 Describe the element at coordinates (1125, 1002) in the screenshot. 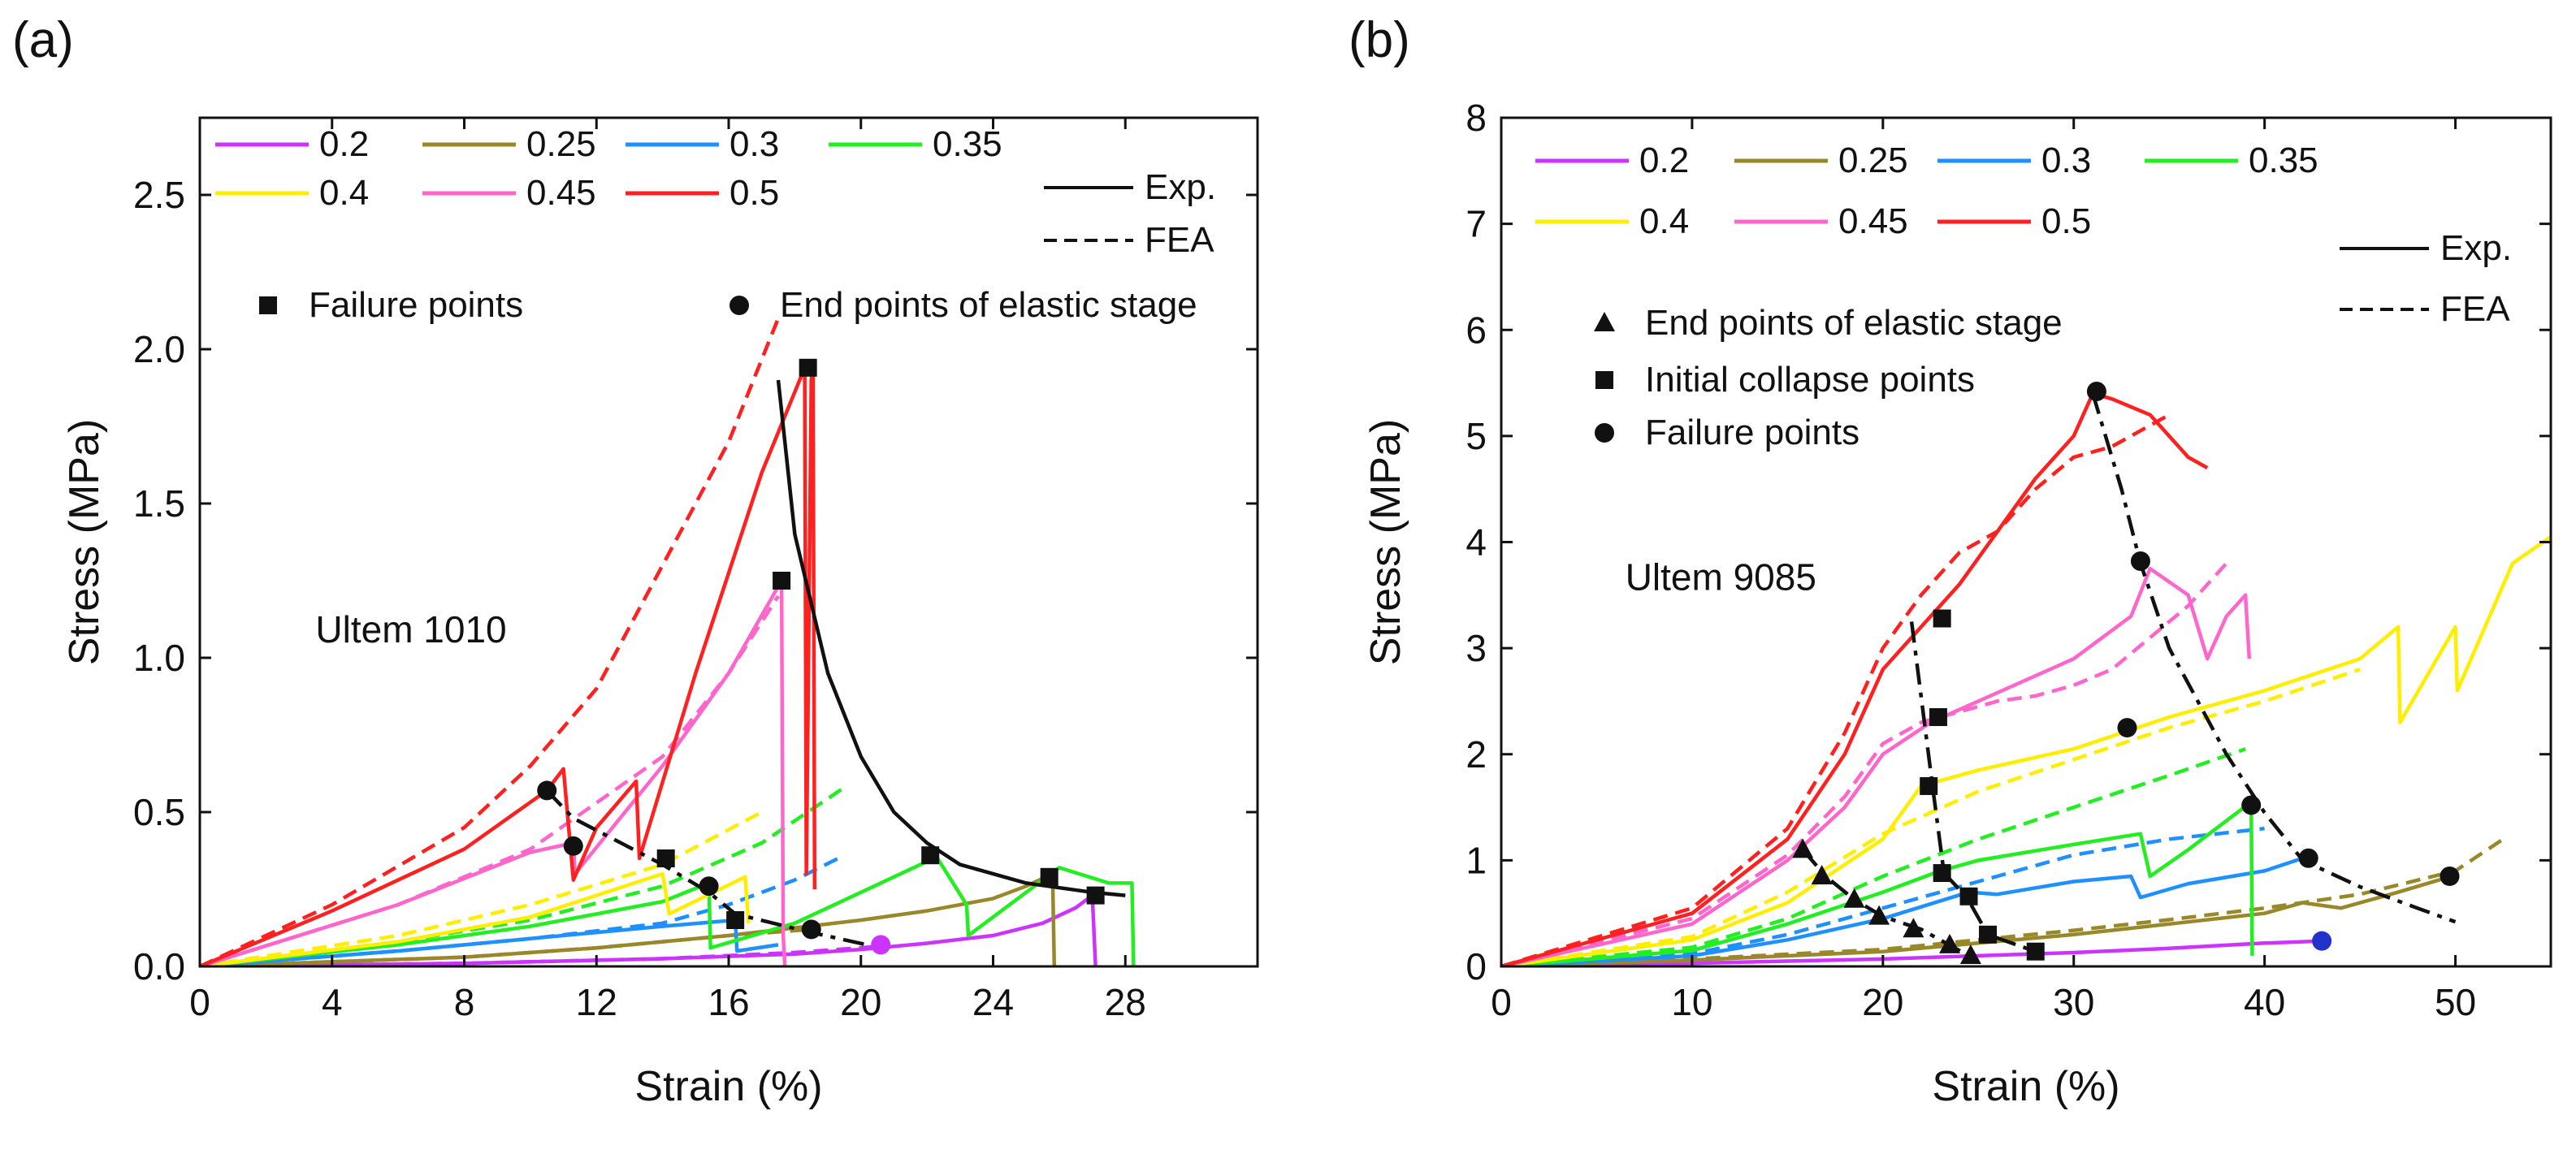

I see `x-tick-label: 28` at that location.